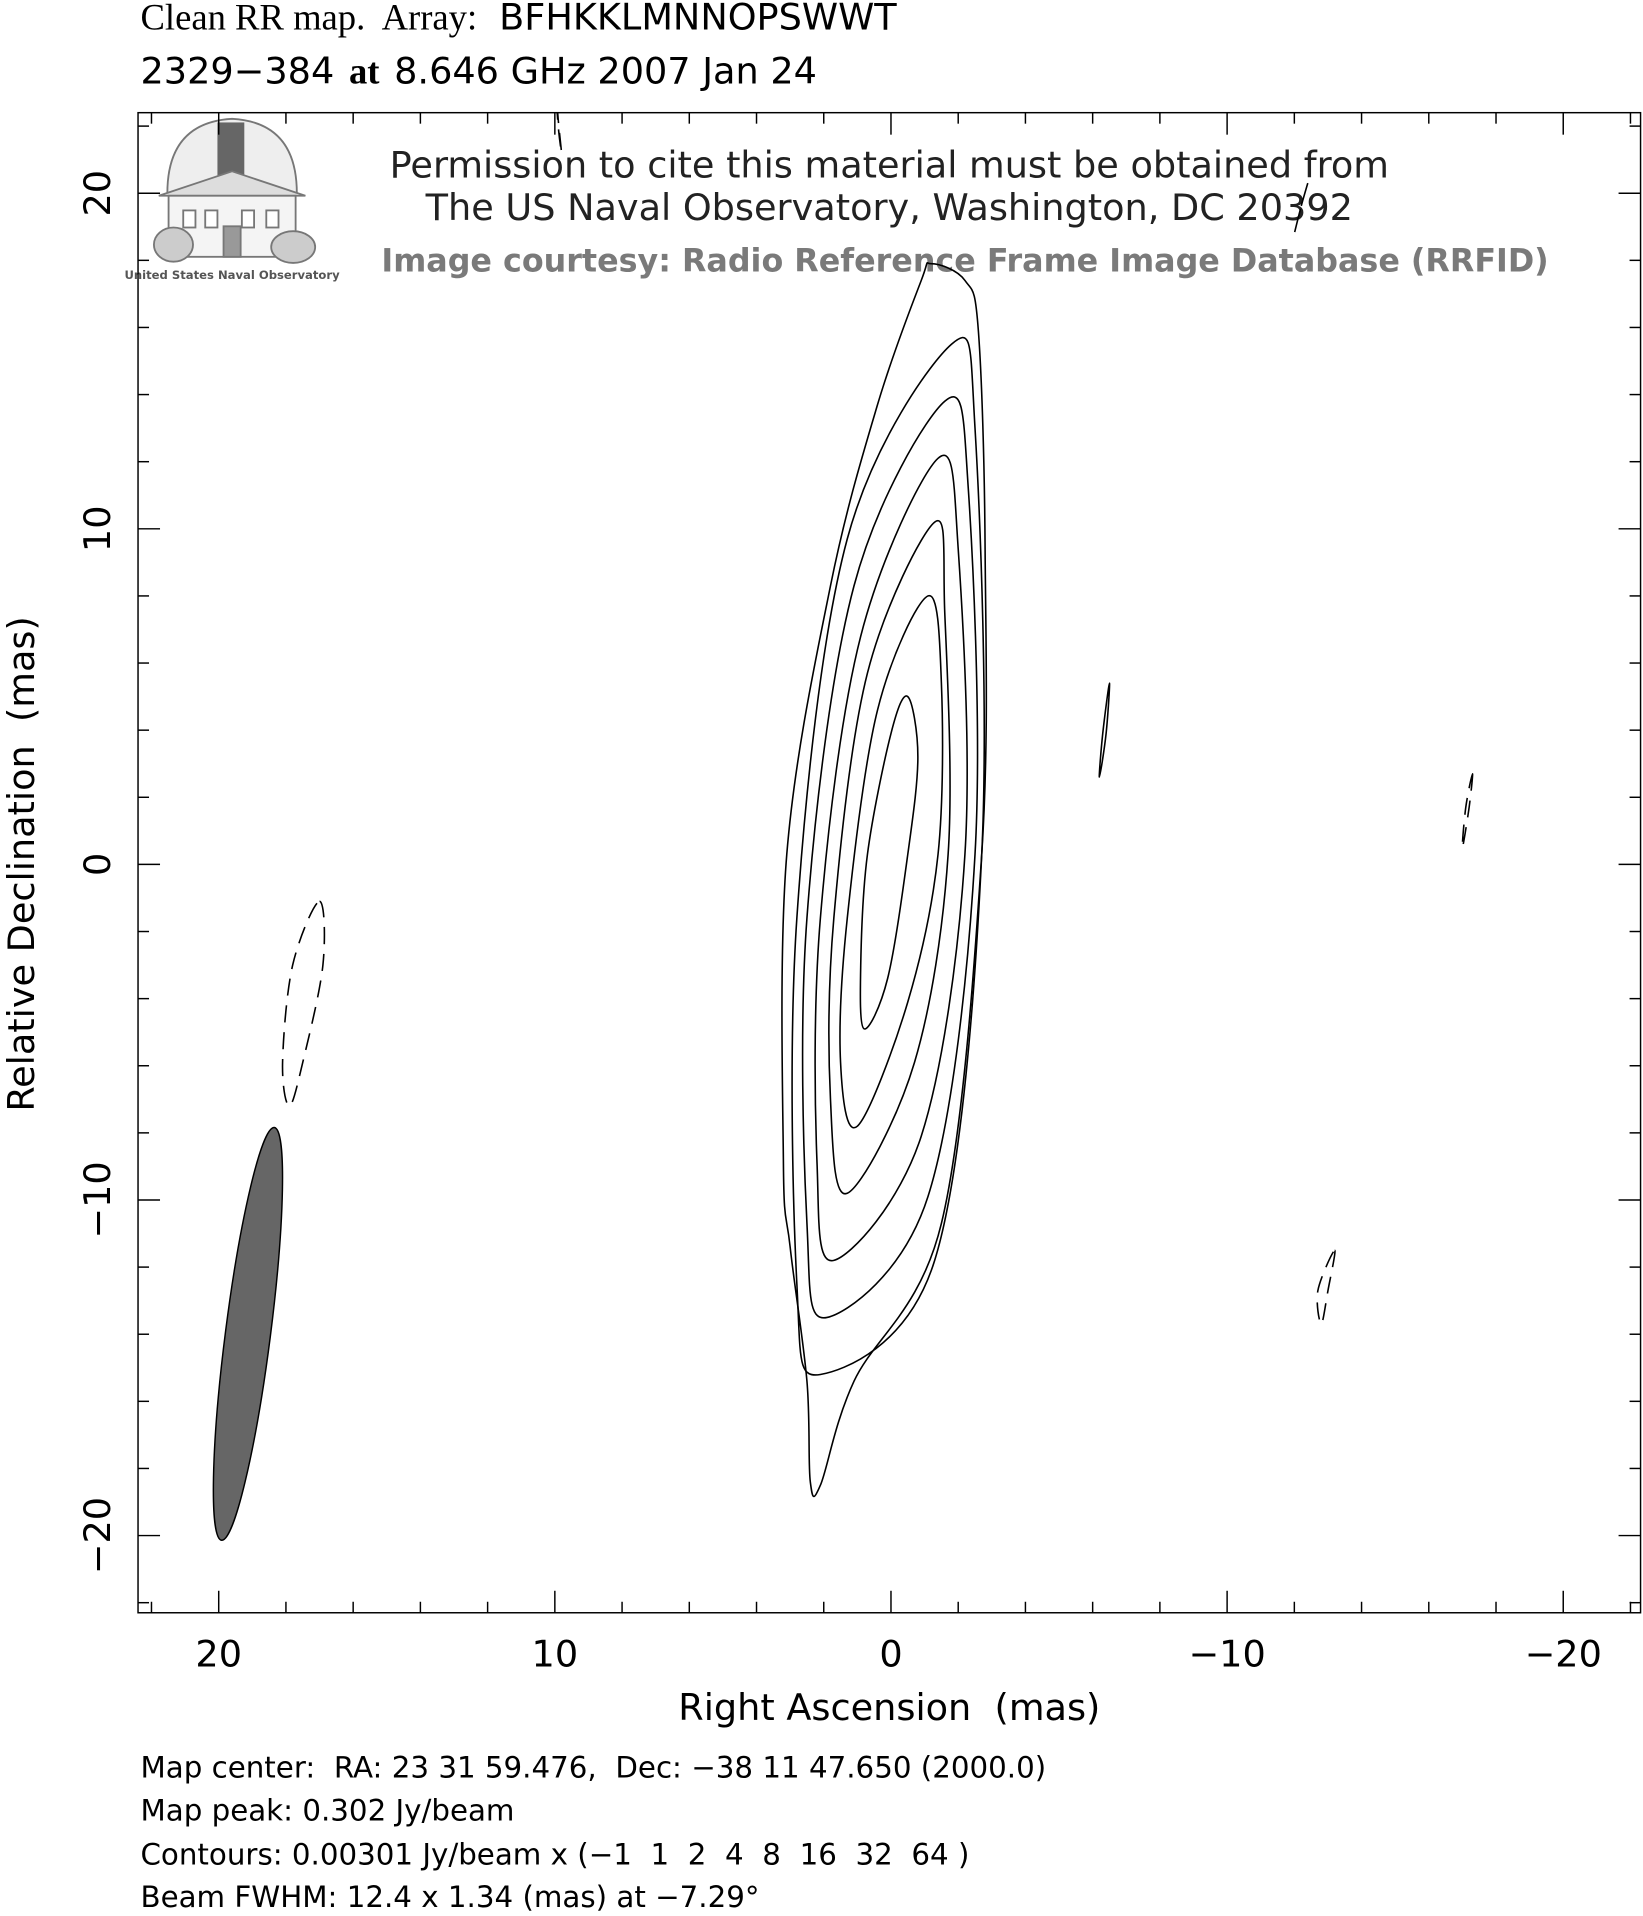 The image size is (1643, 1916). I want to click on y-tick-label: 0, so click(97, 864).